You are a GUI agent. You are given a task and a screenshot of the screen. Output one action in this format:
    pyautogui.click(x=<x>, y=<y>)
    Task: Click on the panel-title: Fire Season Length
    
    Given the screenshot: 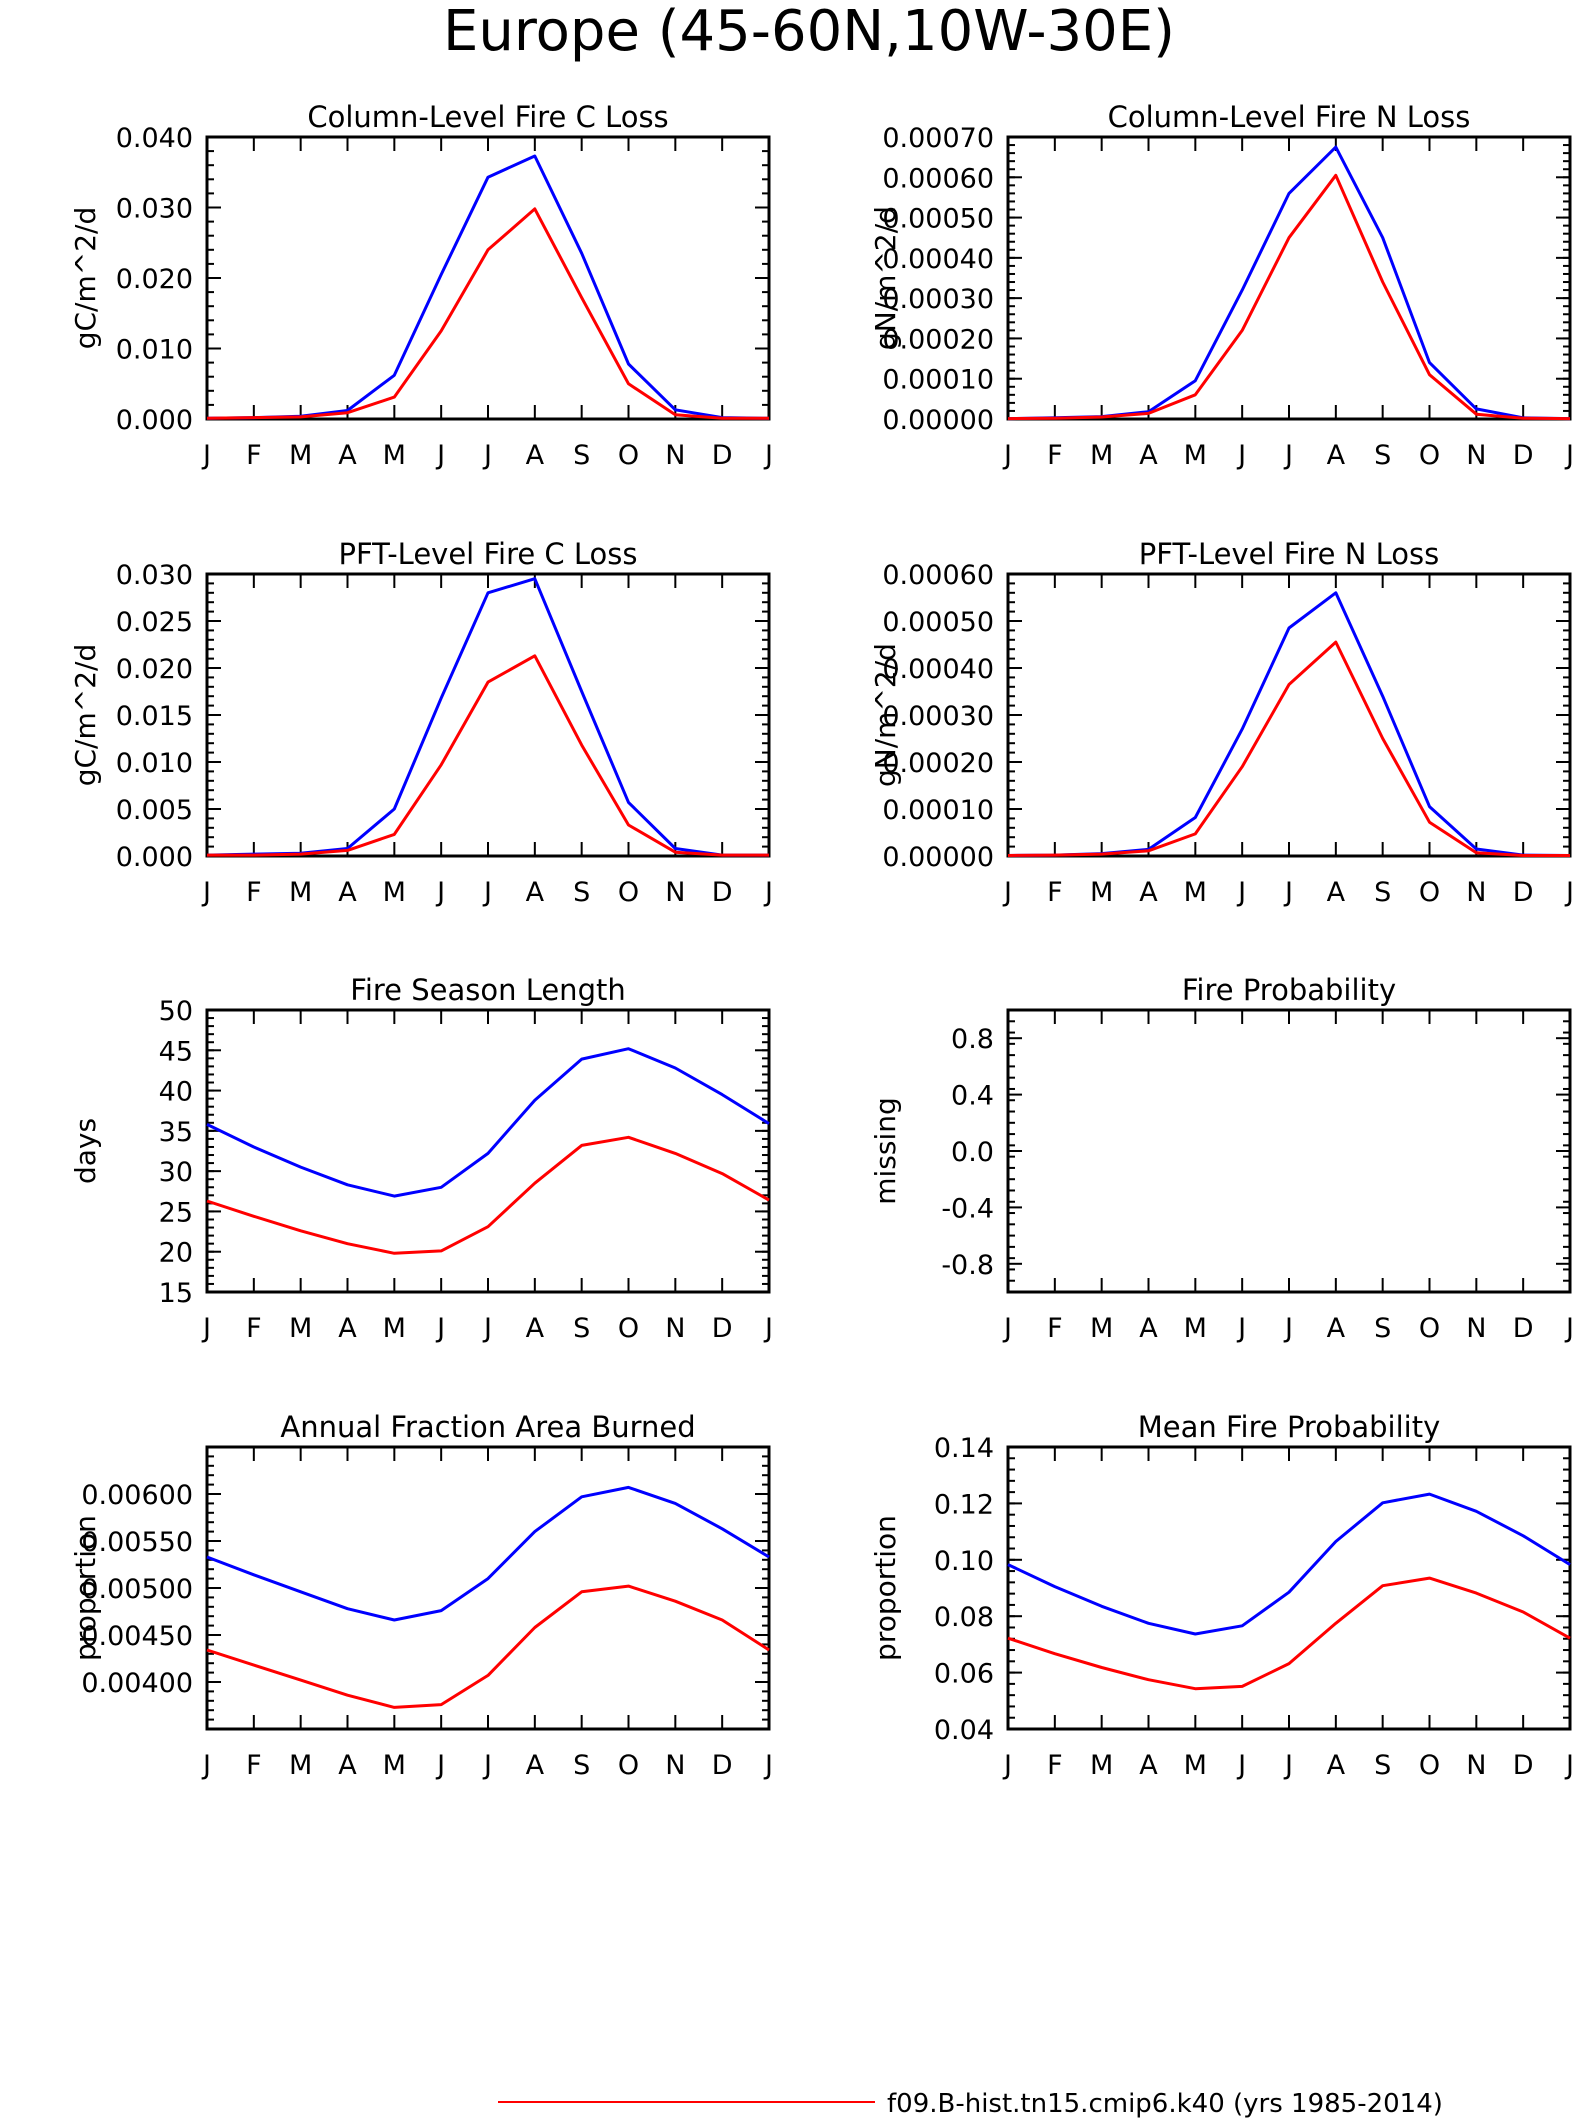 What is the action you would take?
    pyautogui.click(x=487, y=990)
    